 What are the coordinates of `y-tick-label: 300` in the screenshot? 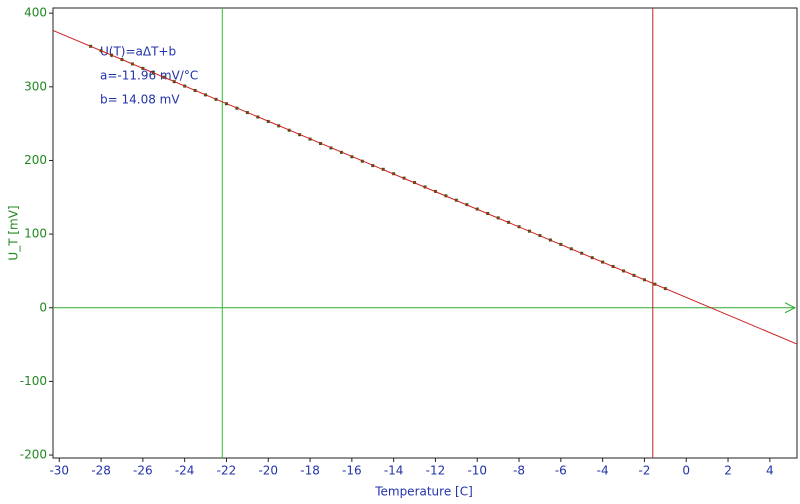 It's located at (35, 86).